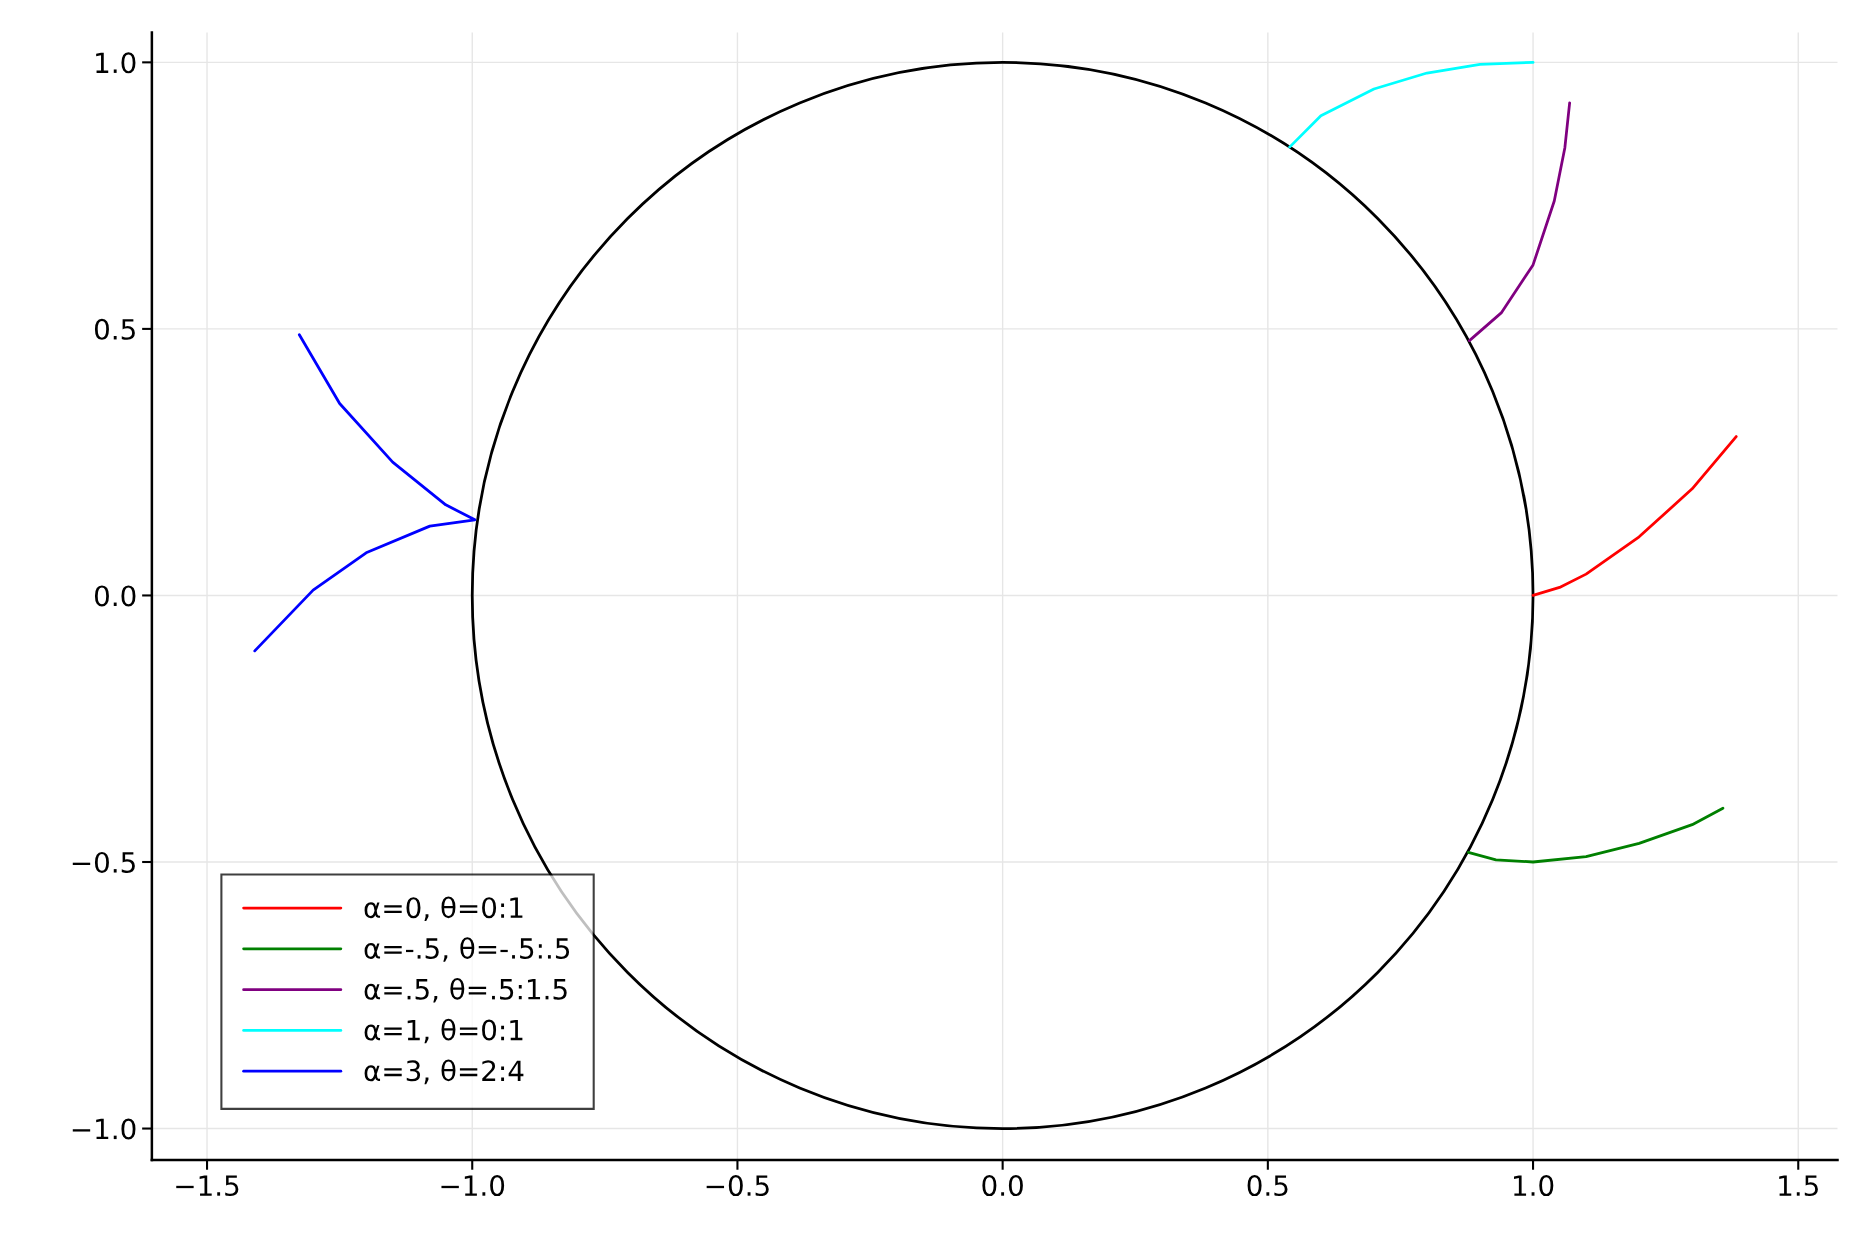 The height and width of the screenshot is (1250, 1875). Describe the element at coordinates (465, 990) in the screenshot. I see `legend-label: α=.5, θ=.5:1.5` at that location.